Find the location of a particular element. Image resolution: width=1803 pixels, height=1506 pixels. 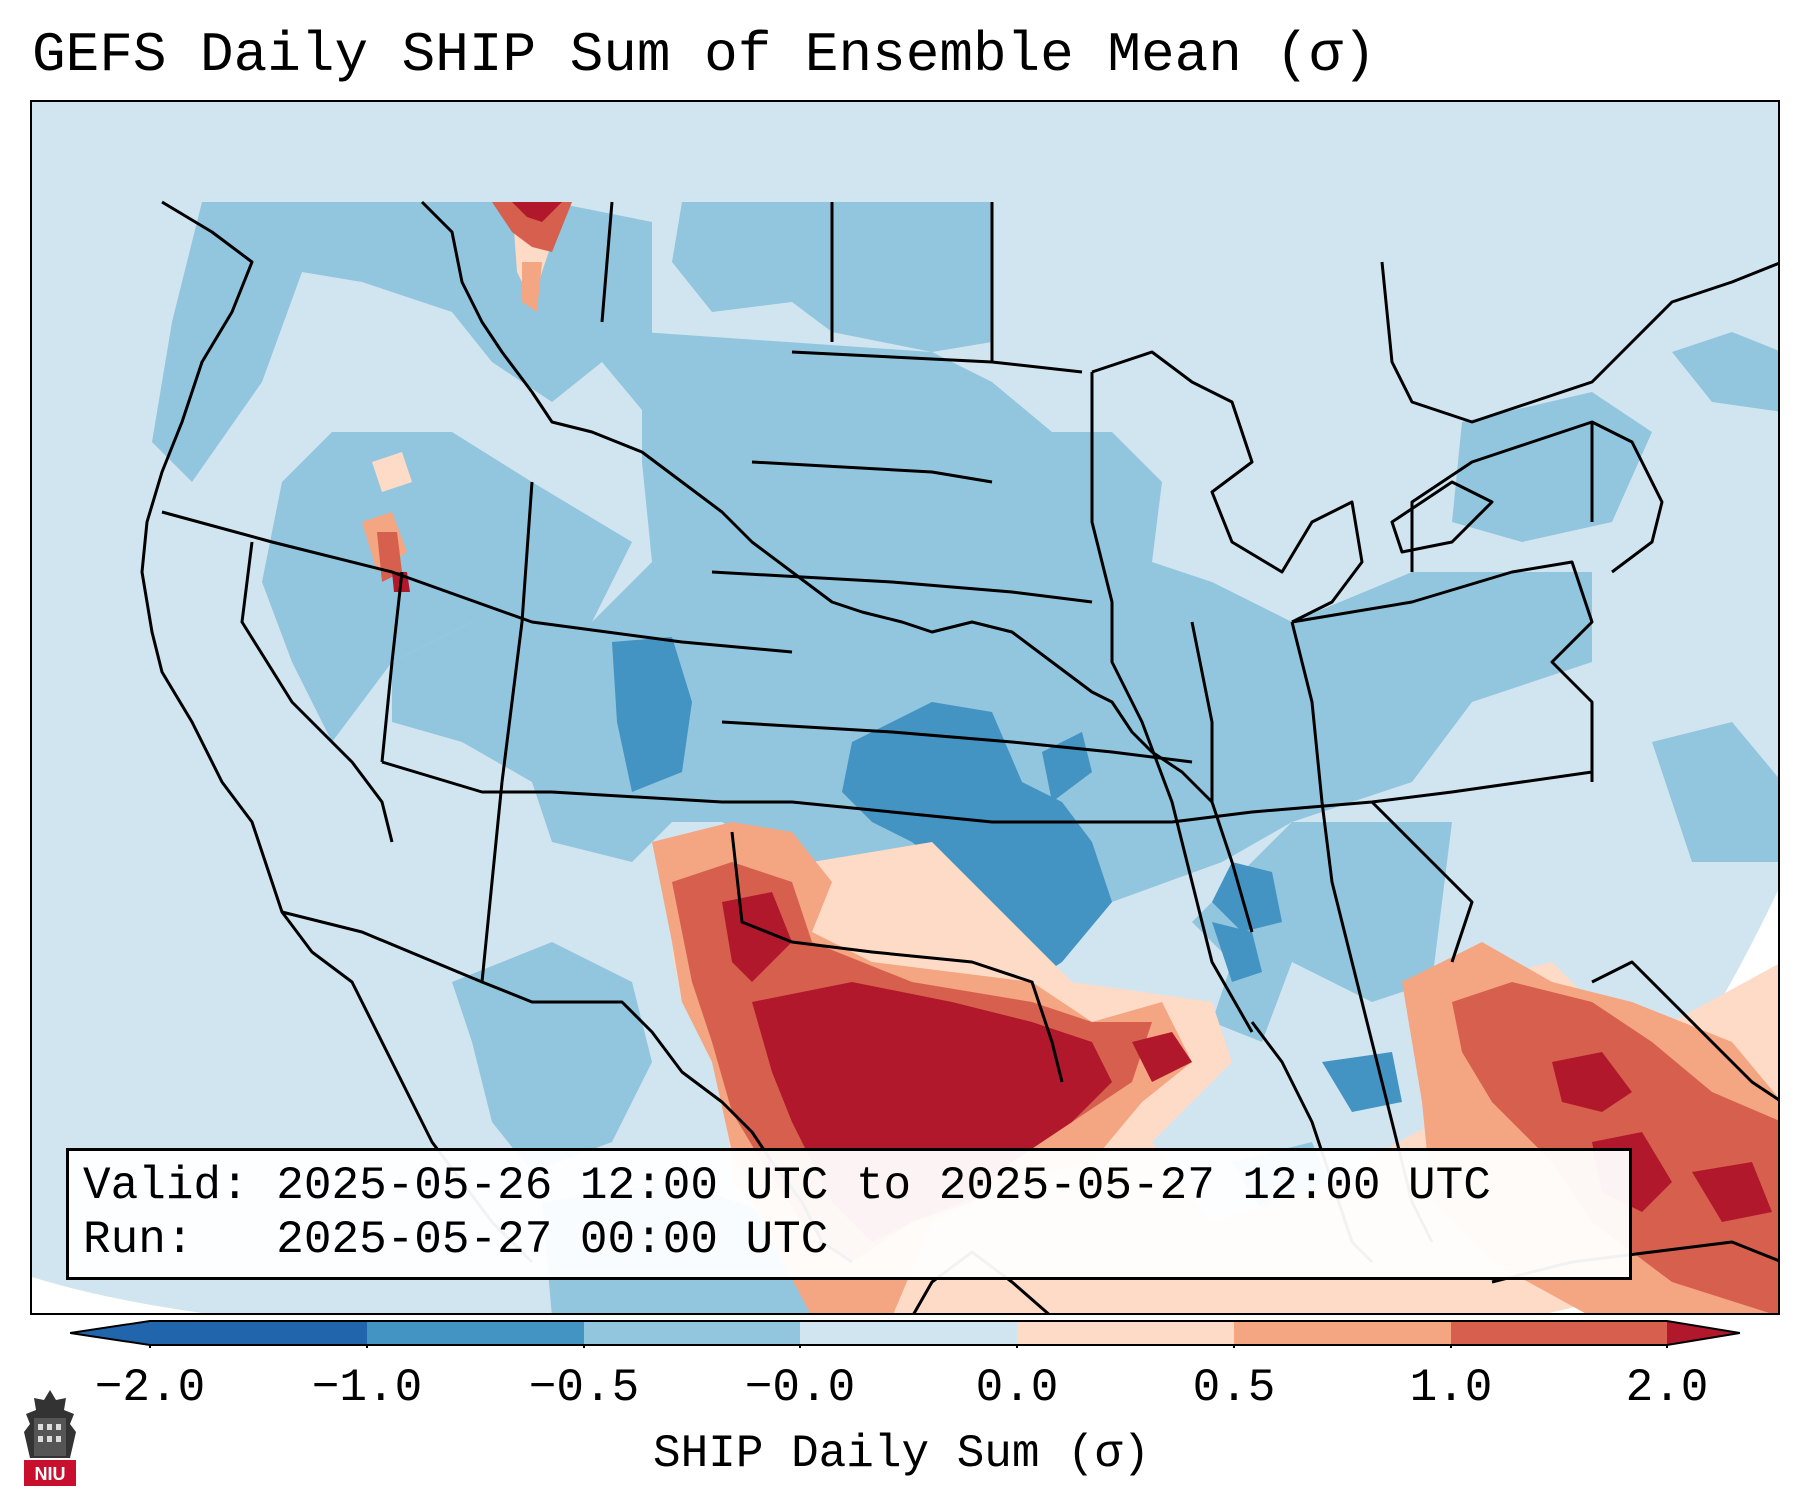

page-title: GEFS Daily SHIP Sum of Ensemble Mean (σ) is located at coordinates (704, 55).